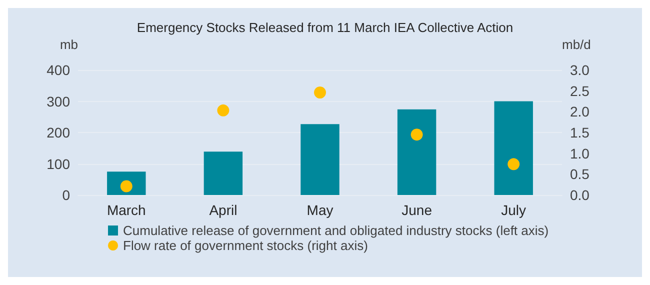 This screenshot has width=650, height=285. What do you see at coordinates (58, 164) in the screenshot?
I see `y-tick-label: 100` at bounding box center [58, 164].